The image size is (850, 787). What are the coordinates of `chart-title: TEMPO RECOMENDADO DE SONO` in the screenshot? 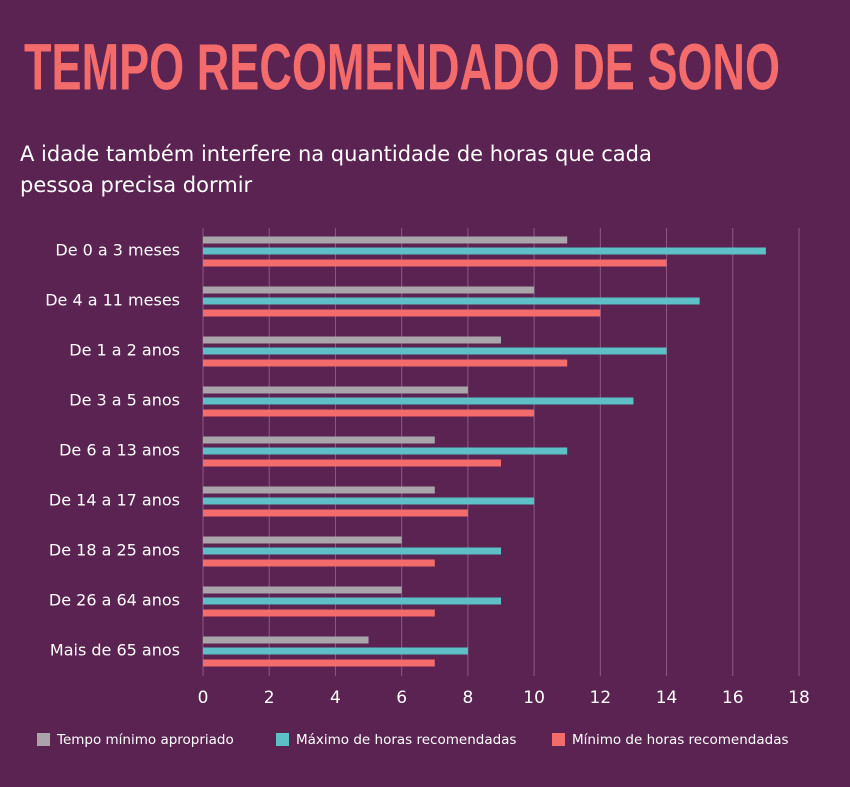 It's located at (402, 66).